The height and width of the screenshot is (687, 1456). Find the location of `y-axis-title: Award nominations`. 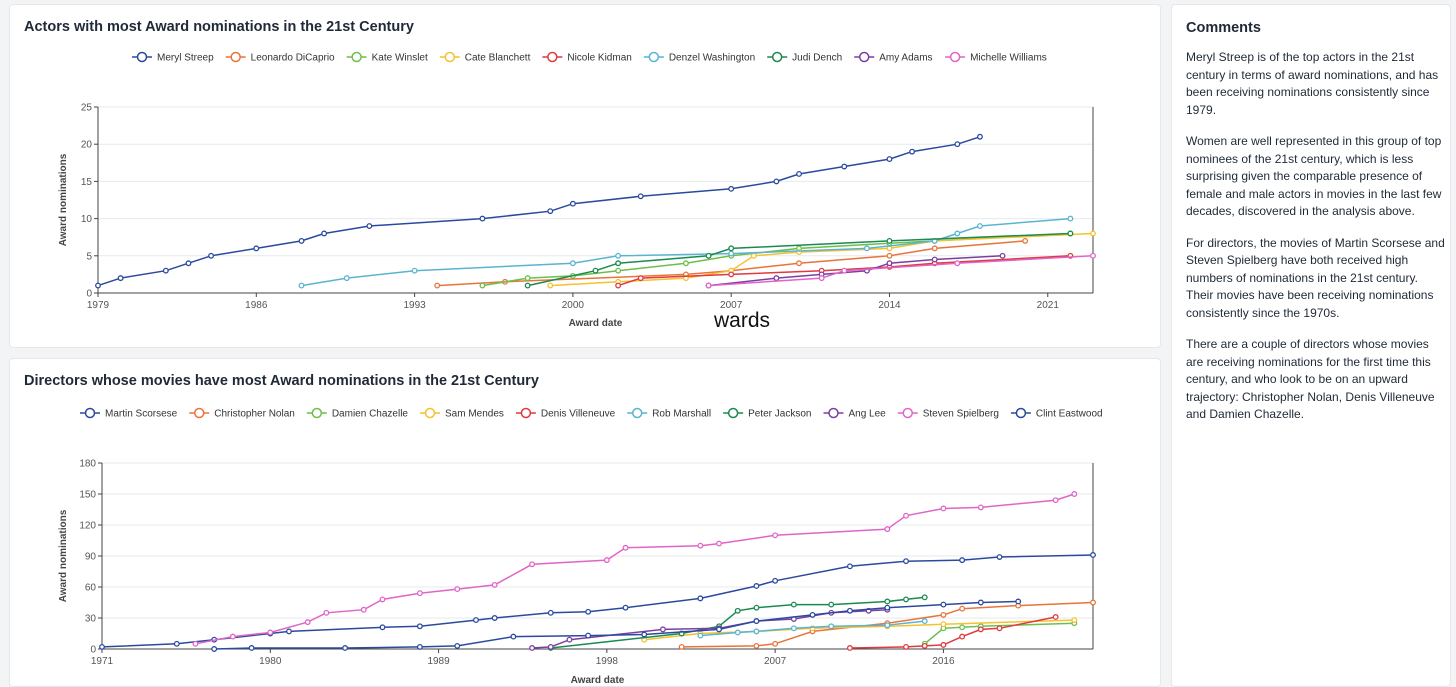

y-axis-title: Award nominations is located at coordinates (63, 555).